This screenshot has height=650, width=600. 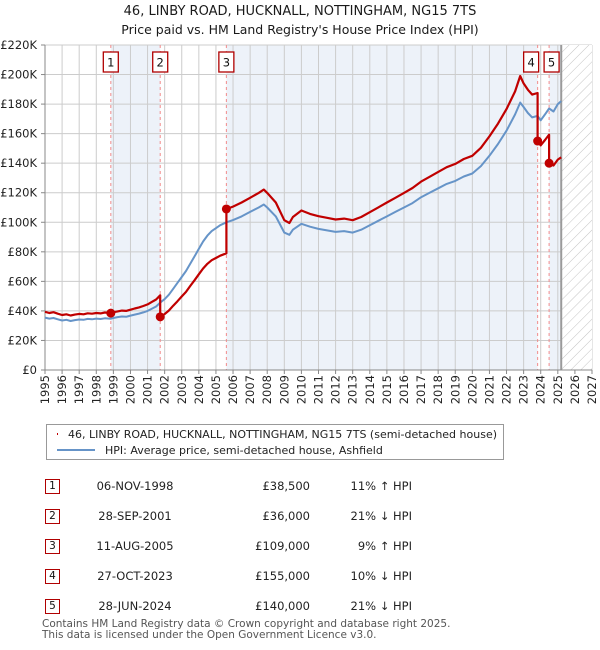 I want to click on sale-price: £155,000, so click(x=282, y=576).